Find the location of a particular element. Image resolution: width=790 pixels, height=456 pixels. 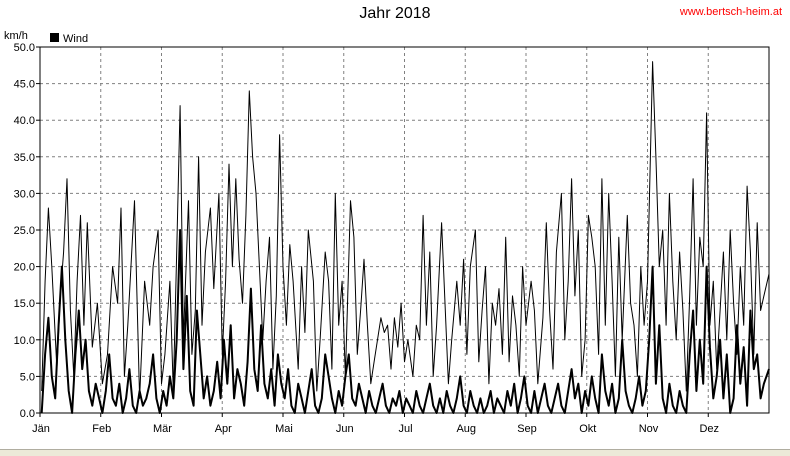

y-tick-label: 40.0 is located at coordinates (24, 121).